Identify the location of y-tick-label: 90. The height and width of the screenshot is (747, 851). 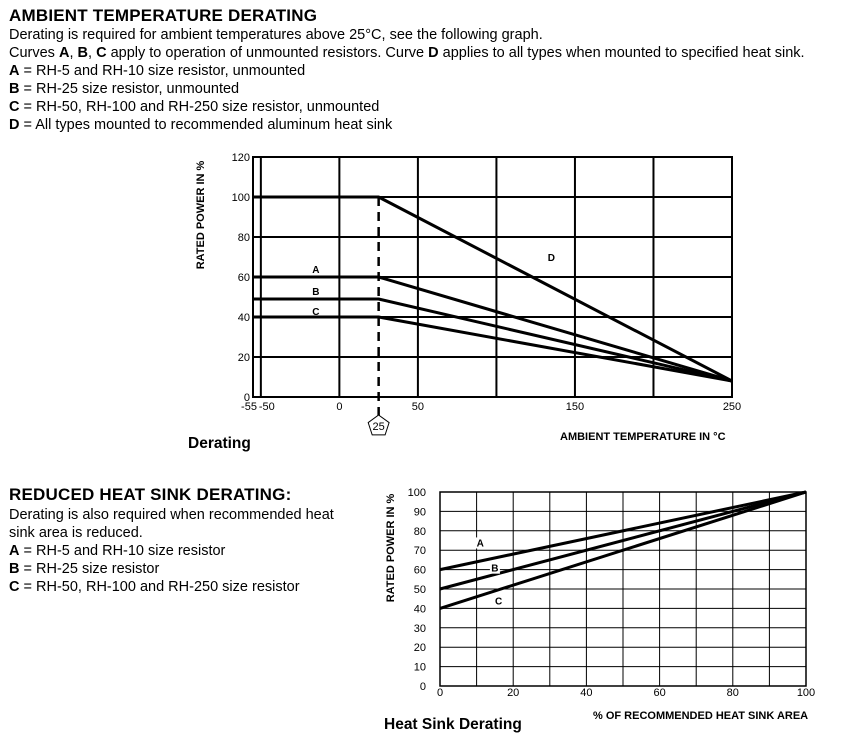
(420, 512).